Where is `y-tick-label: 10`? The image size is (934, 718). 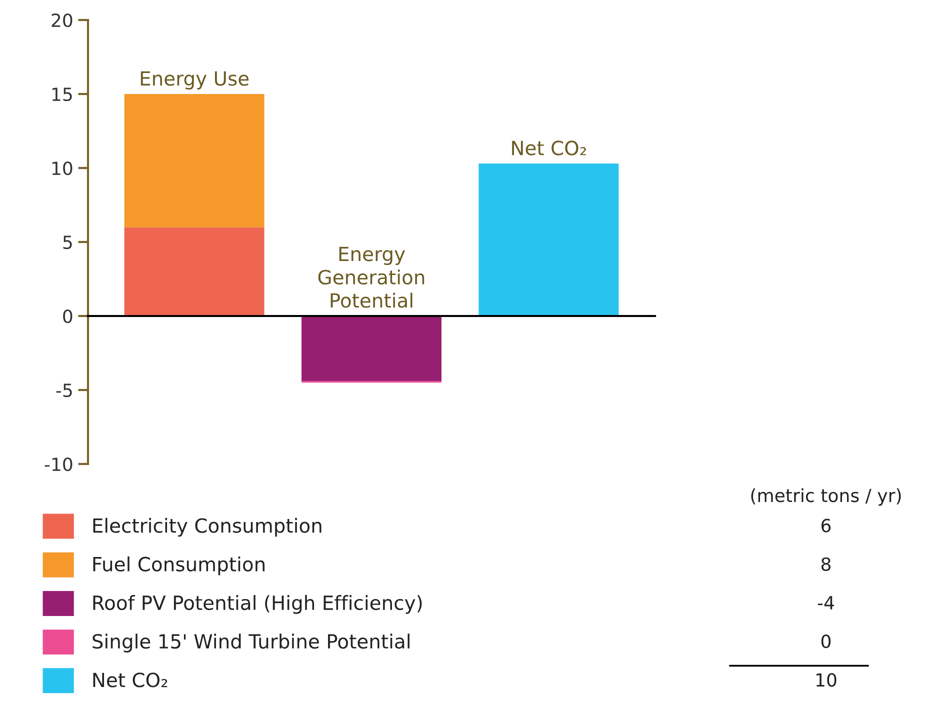 y-tick-label: 10 is located at coordinates (62, 168).